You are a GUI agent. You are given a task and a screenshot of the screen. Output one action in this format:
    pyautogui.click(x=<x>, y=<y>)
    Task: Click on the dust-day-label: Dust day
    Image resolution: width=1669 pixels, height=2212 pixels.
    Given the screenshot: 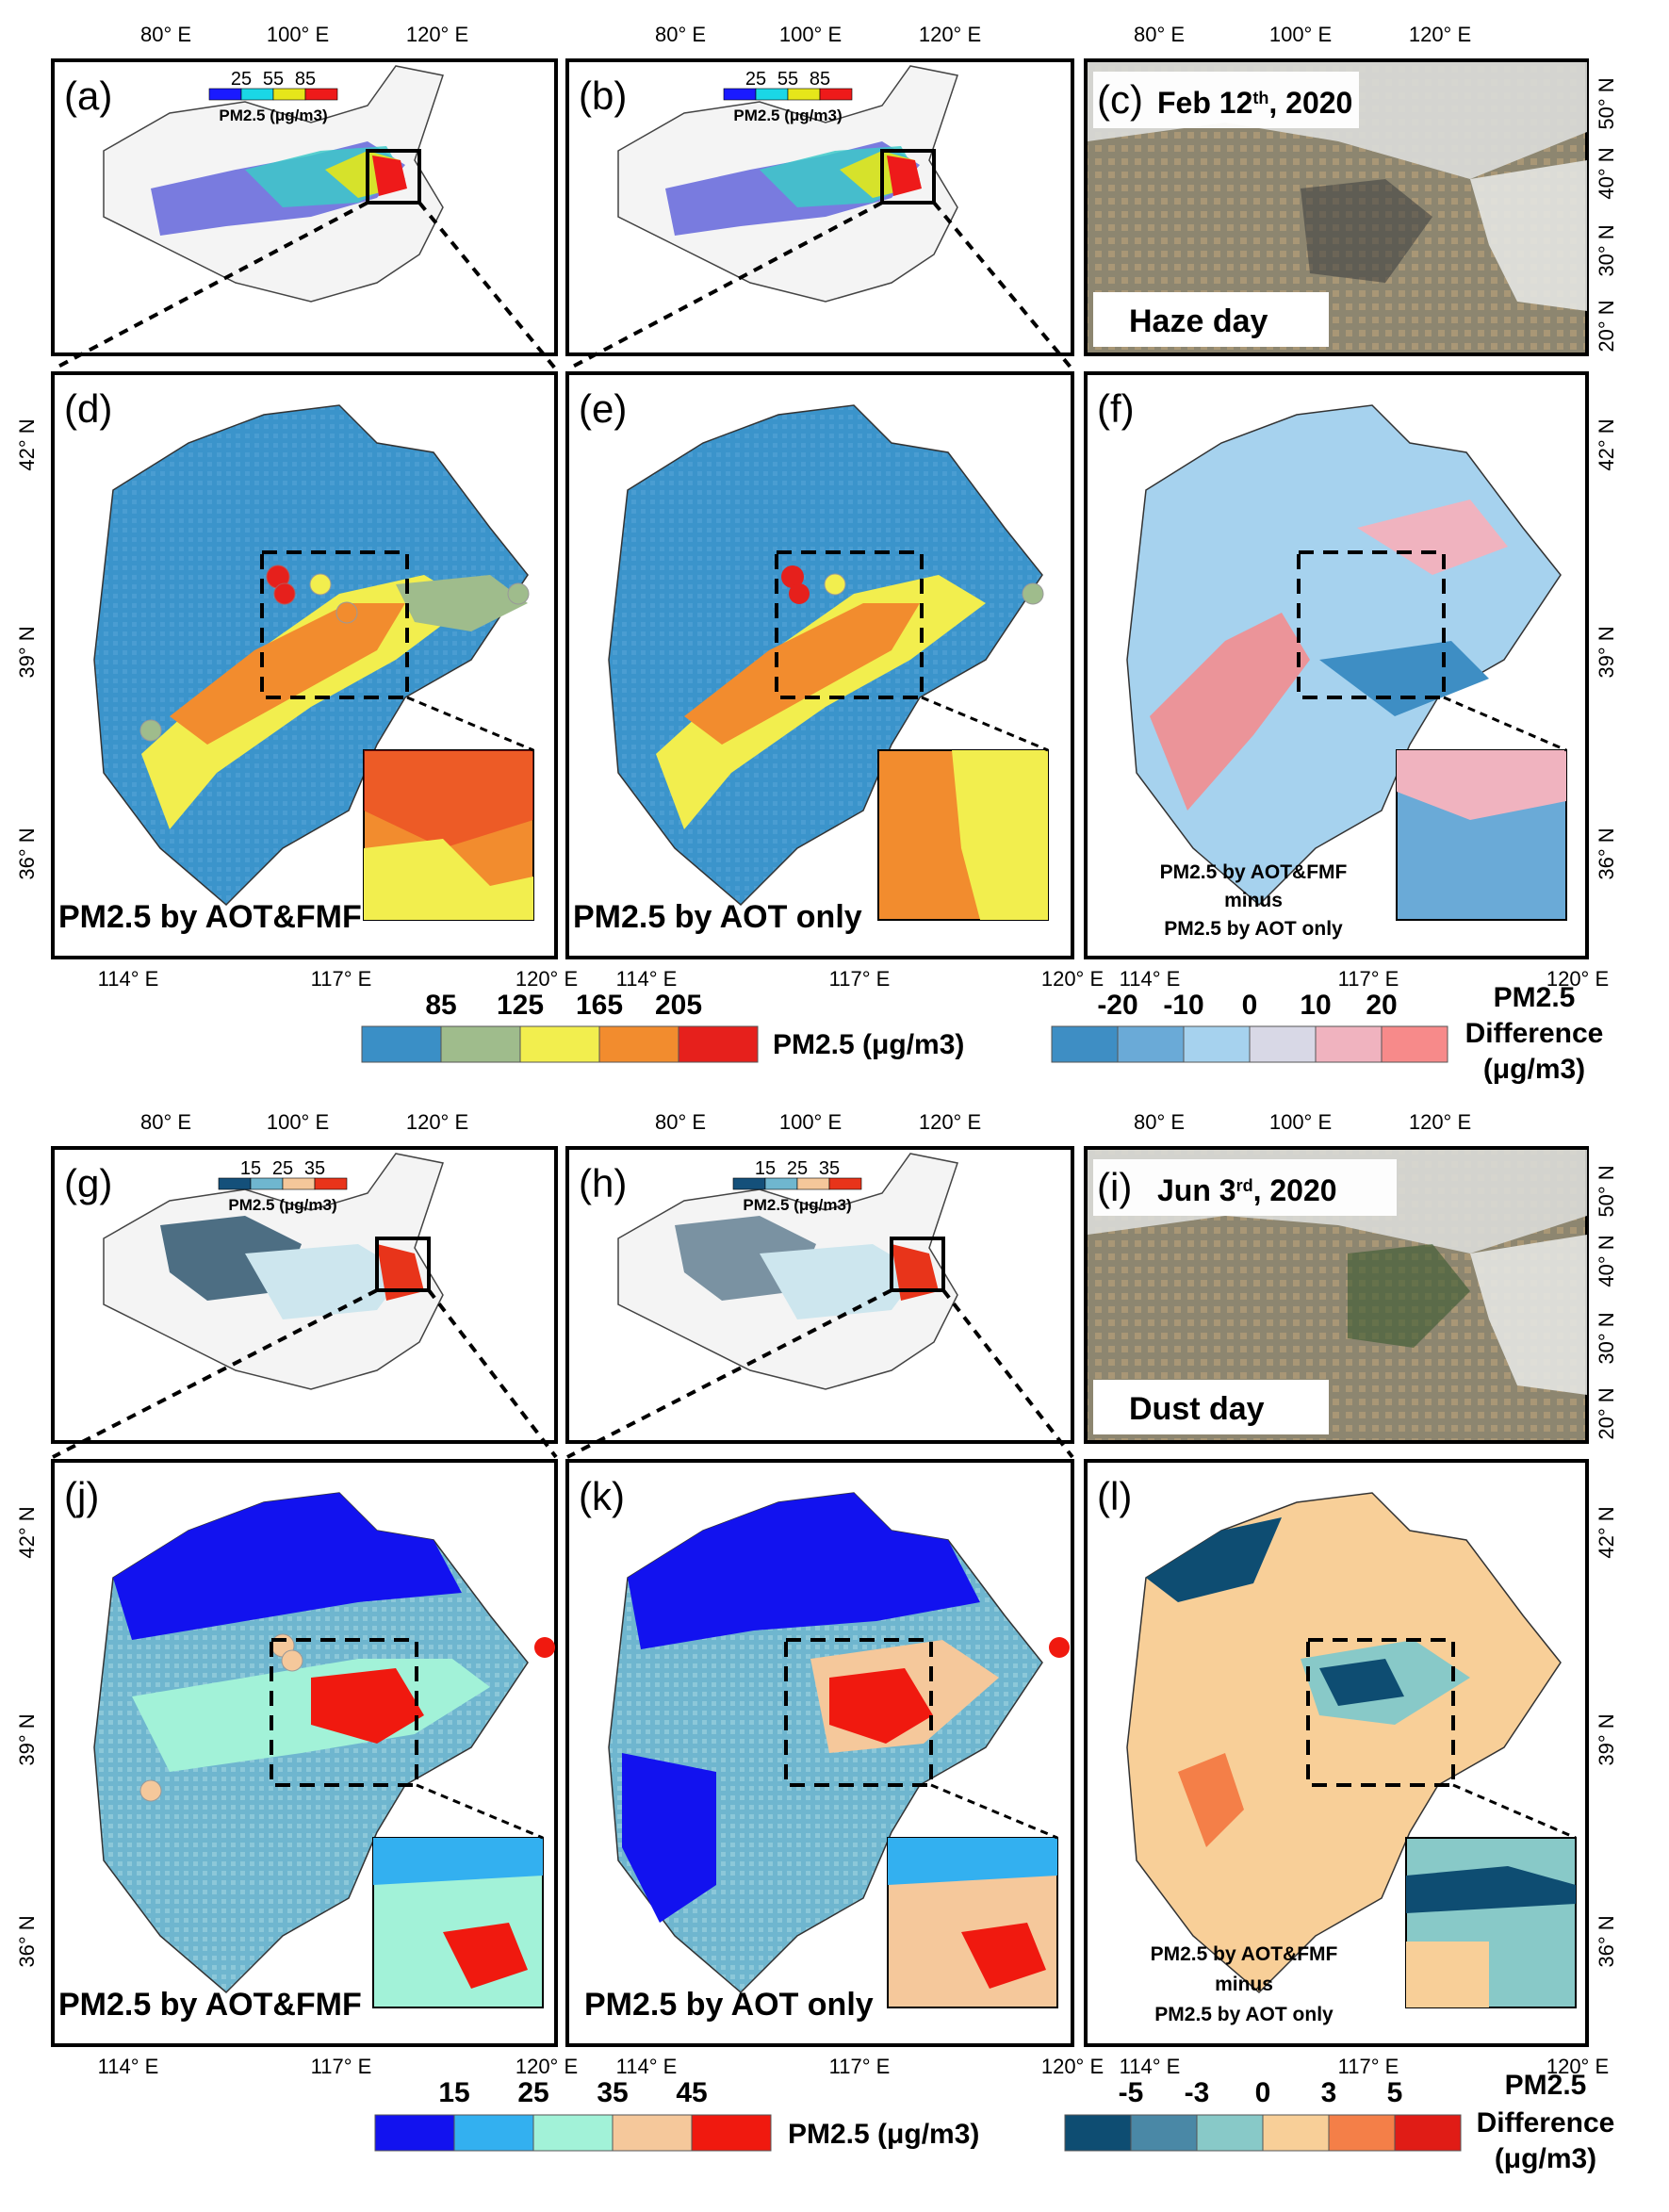 What is the action you would take?
    pyautogui.click(x=1197, y=1409)
    